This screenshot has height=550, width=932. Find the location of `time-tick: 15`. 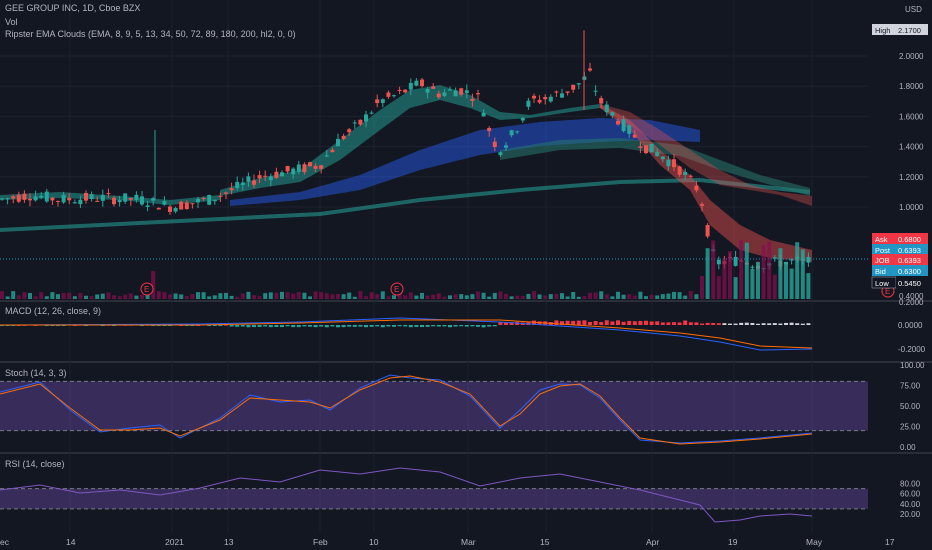

time-tick: 15 is located at coordinates (545, 542).